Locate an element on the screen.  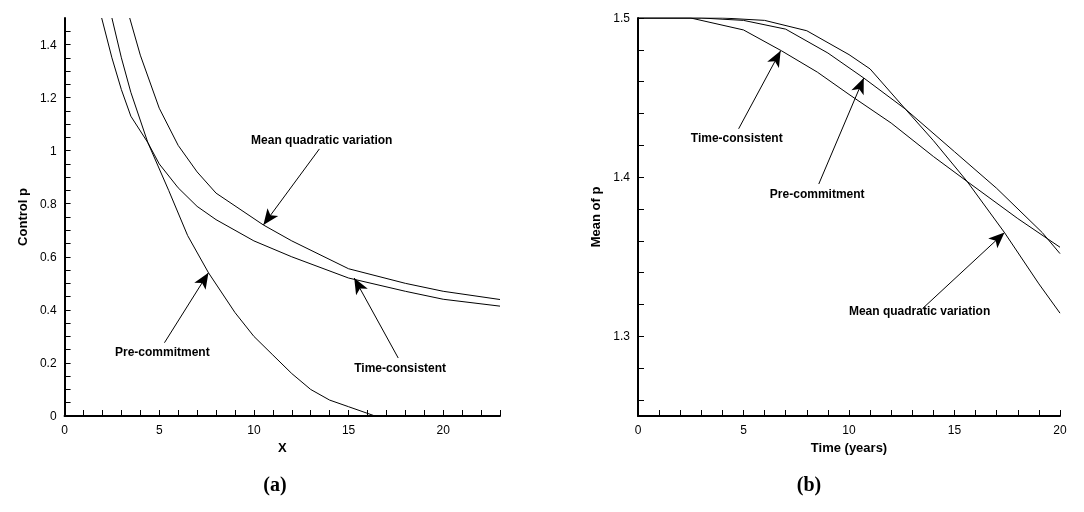
y-tick-label: 0.4 is located at coordinates (48, 309).